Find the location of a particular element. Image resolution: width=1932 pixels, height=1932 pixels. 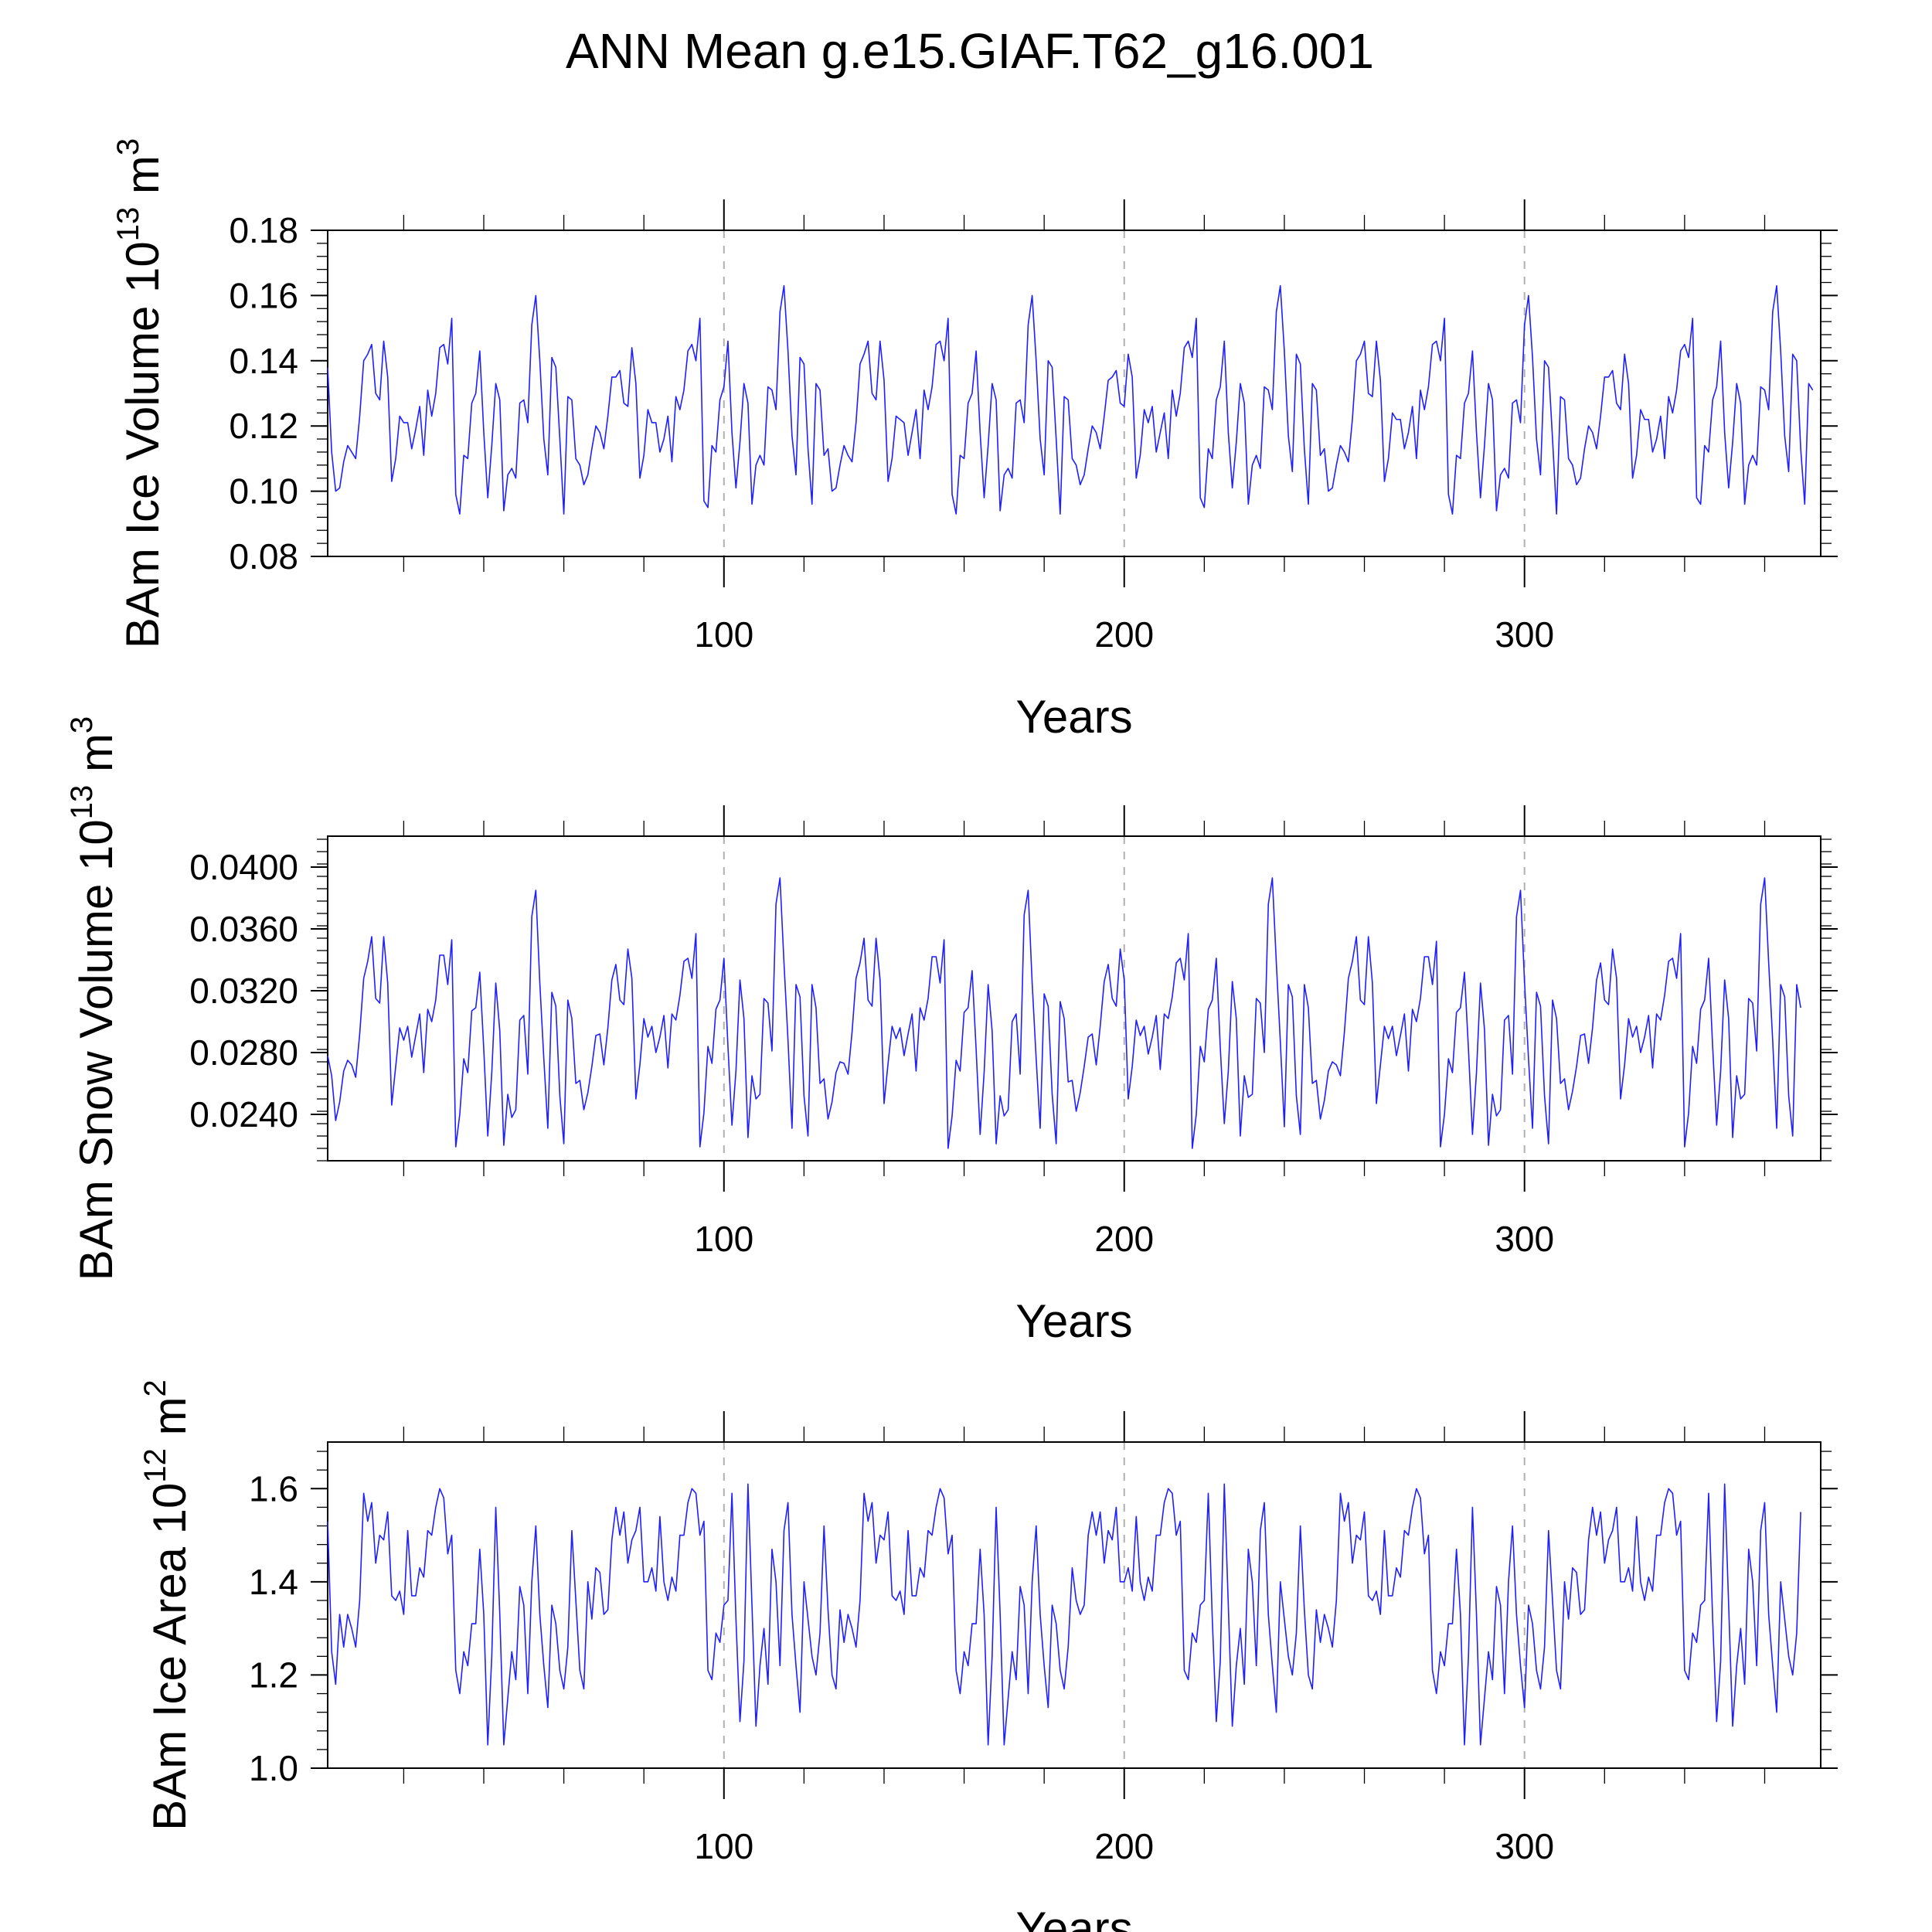

y-tick-label: 0.0320 is located at coordinates (244, 991).